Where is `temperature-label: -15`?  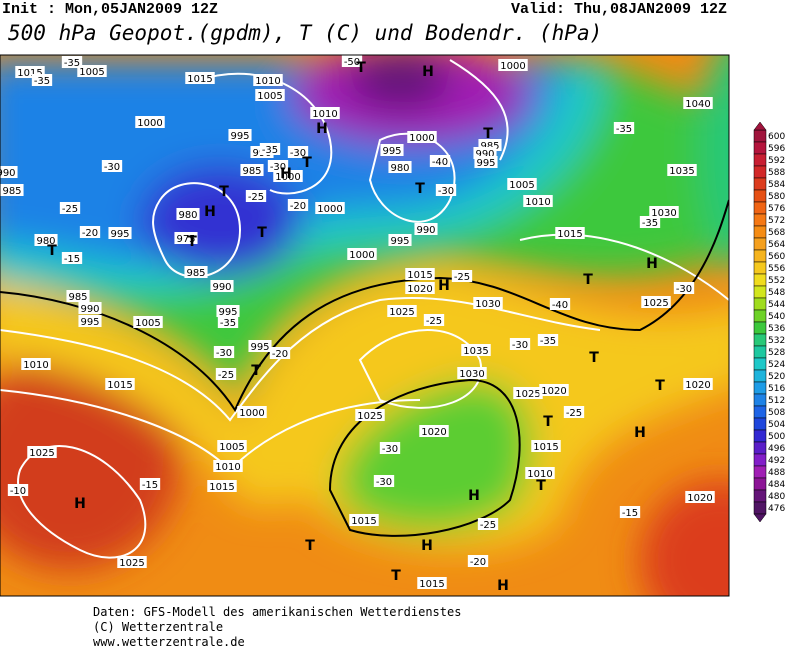
temperature-label: -15 is located at coordinates (630, 512).